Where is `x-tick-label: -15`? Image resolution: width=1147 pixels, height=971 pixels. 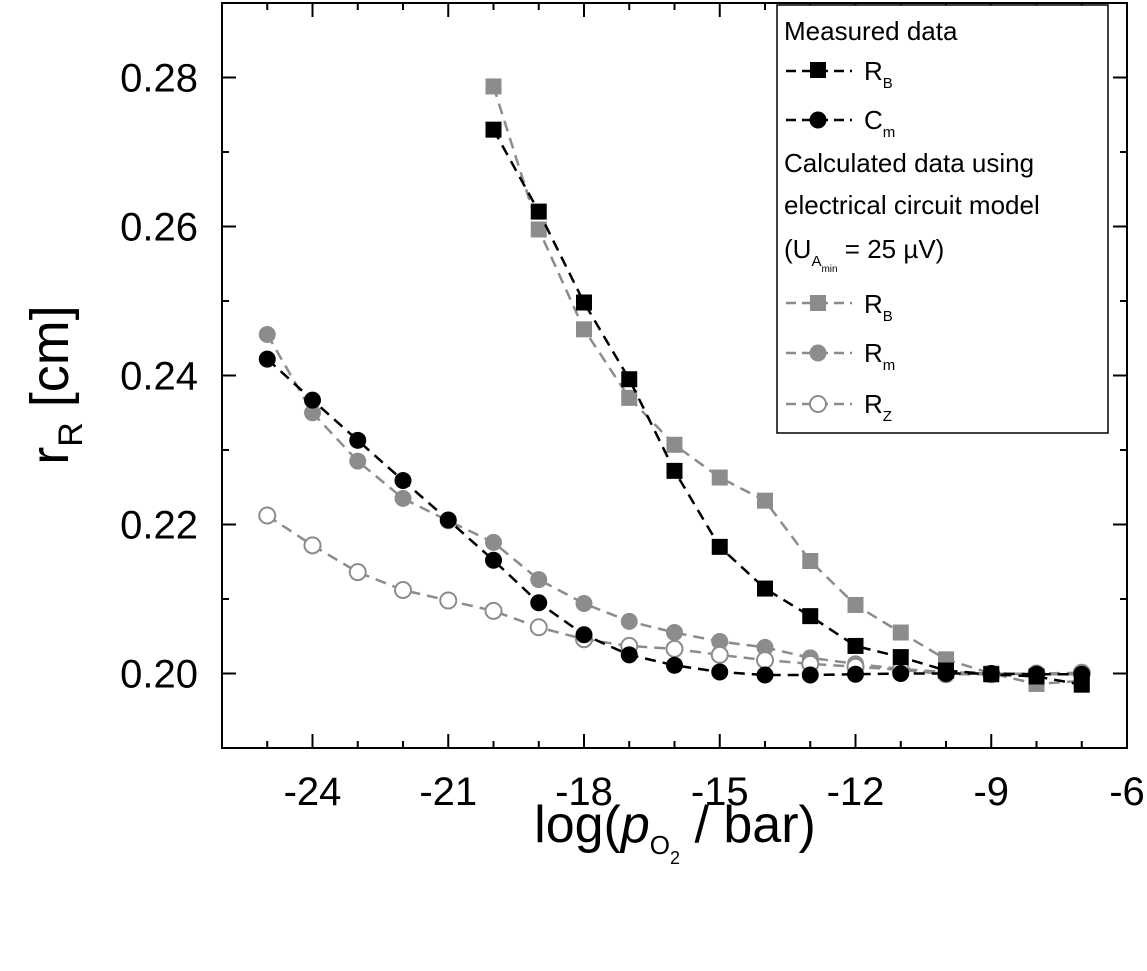
x-tick-label: -15 is located at coordinates (720, 792).